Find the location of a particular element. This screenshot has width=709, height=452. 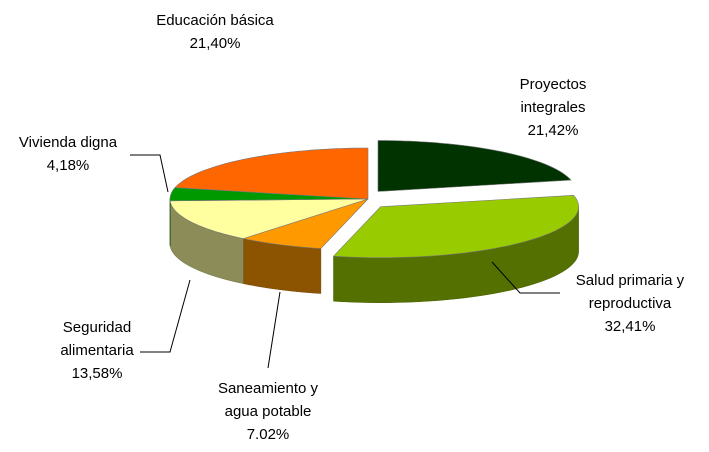

category-label: Educación básica is located at coordinates (215, 20).